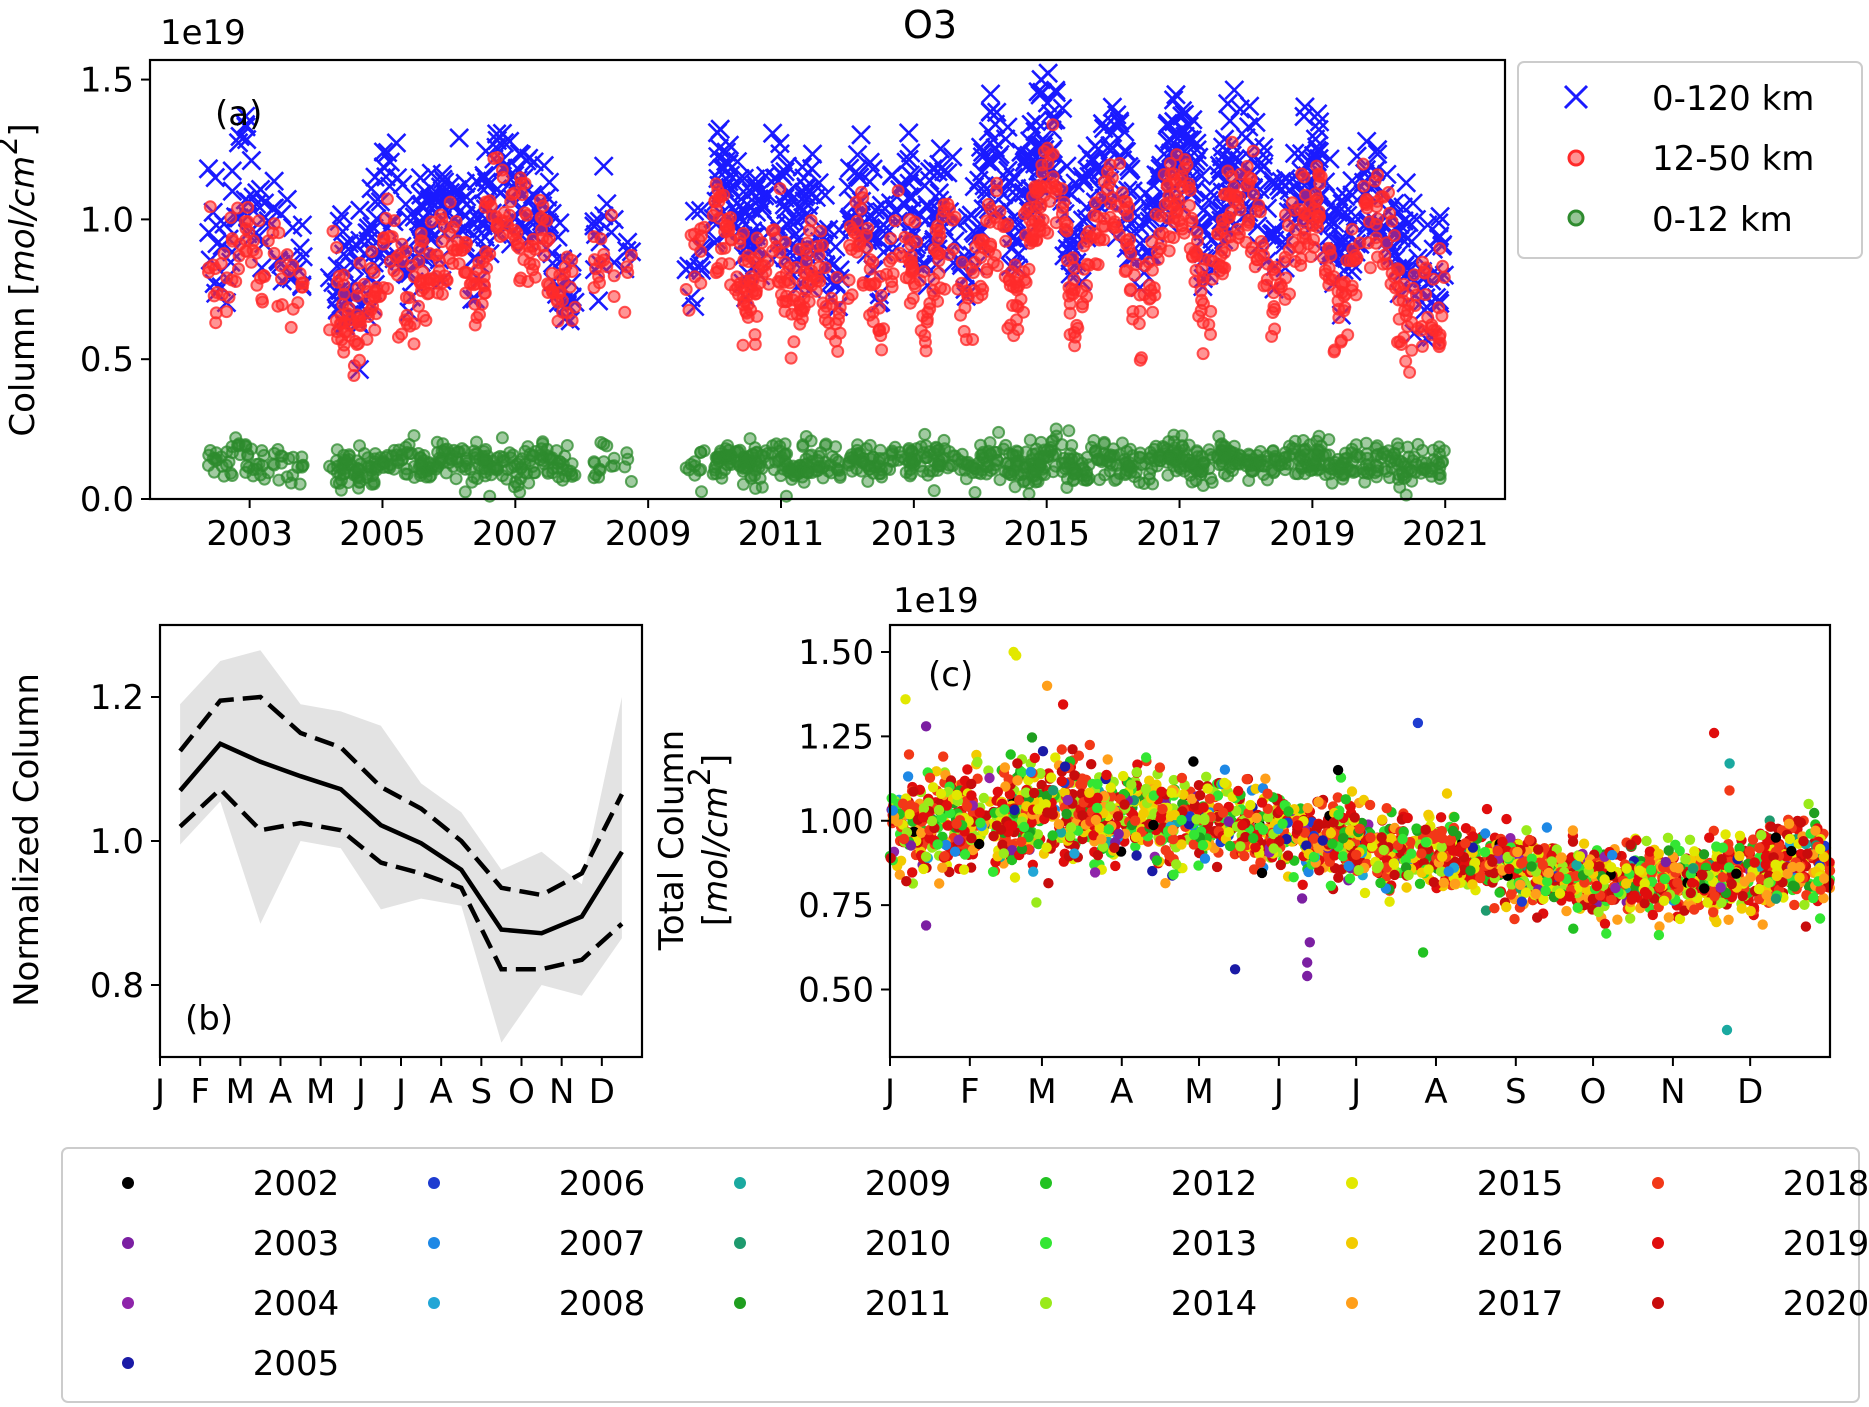 This screenshot has height=1407, width=1869. What do you see at coordinates (280, 1092) in the screenshot?
I see `panel-b-xtick-label: A` at bounding box center [280, 1092].